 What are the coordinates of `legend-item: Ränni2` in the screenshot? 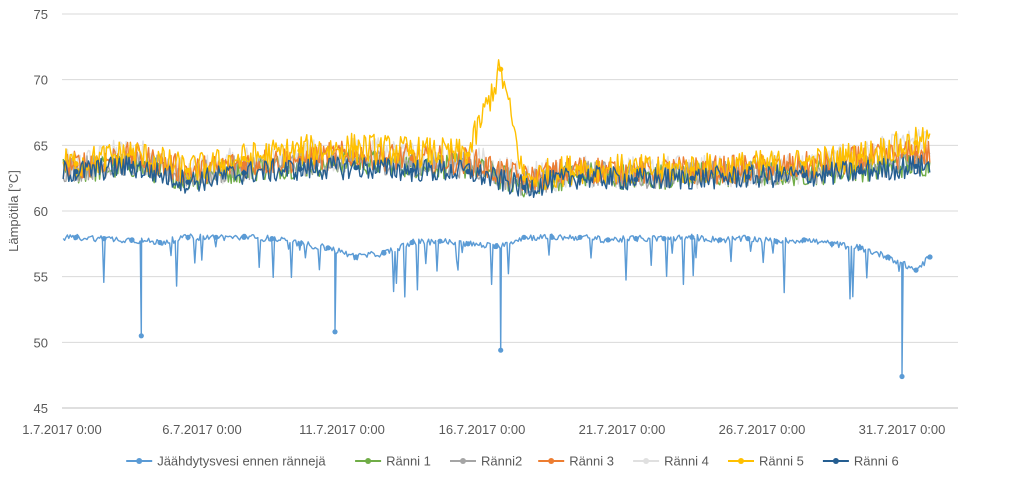 It's located at (486, 461).